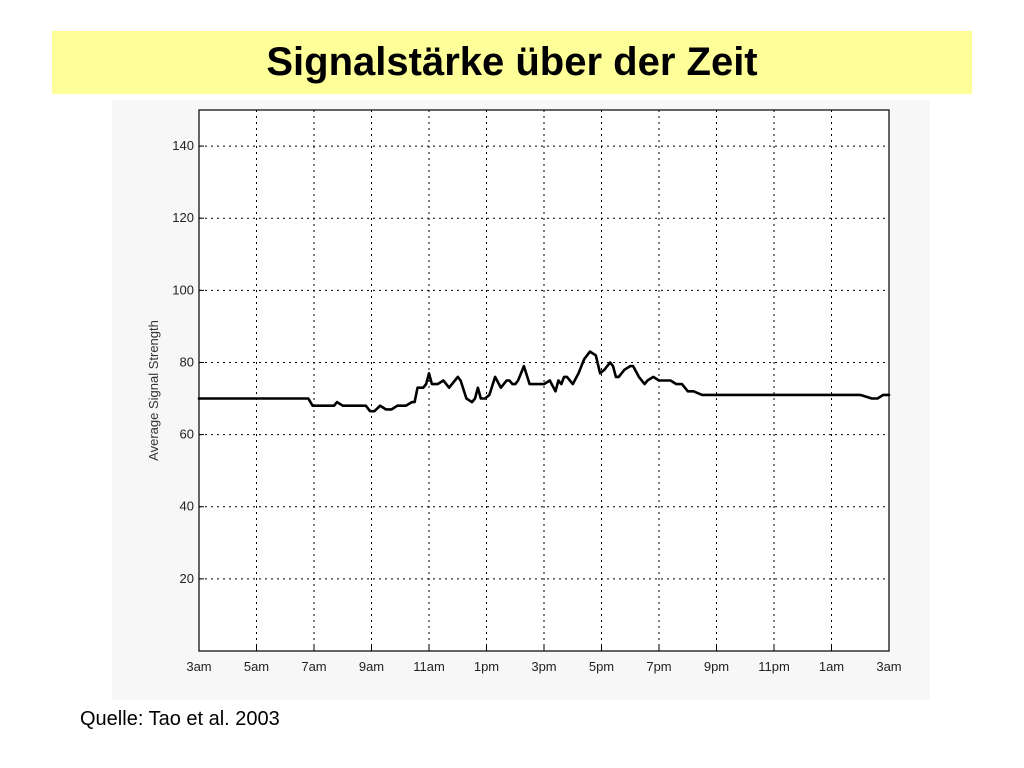 The width and height of the screenshot is (1024, 768). What do you see at coordinates (187, 578) in the screenshot?
I see `y-tick-label: 20` at bounding box center [187, 578].